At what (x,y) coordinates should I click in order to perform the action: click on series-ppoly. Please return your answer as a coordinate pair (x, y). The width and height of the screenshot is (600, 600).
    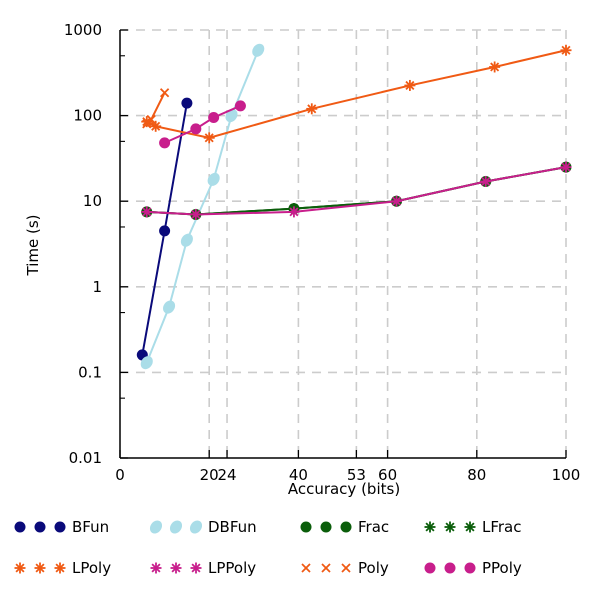
    Looking at the image, I should click on (202, 124).